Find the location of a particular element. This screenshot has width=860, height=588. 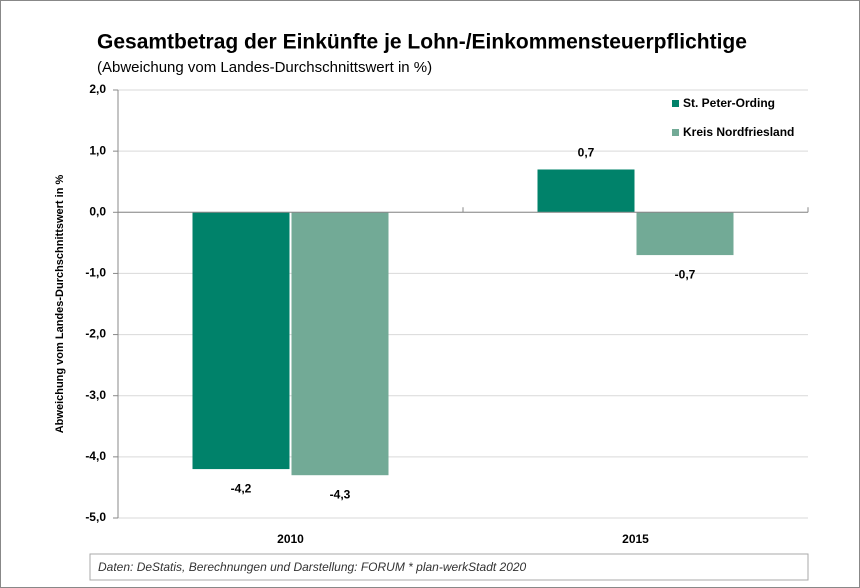

y-tick-label: 1,0 is located at coordinates (97, 150).